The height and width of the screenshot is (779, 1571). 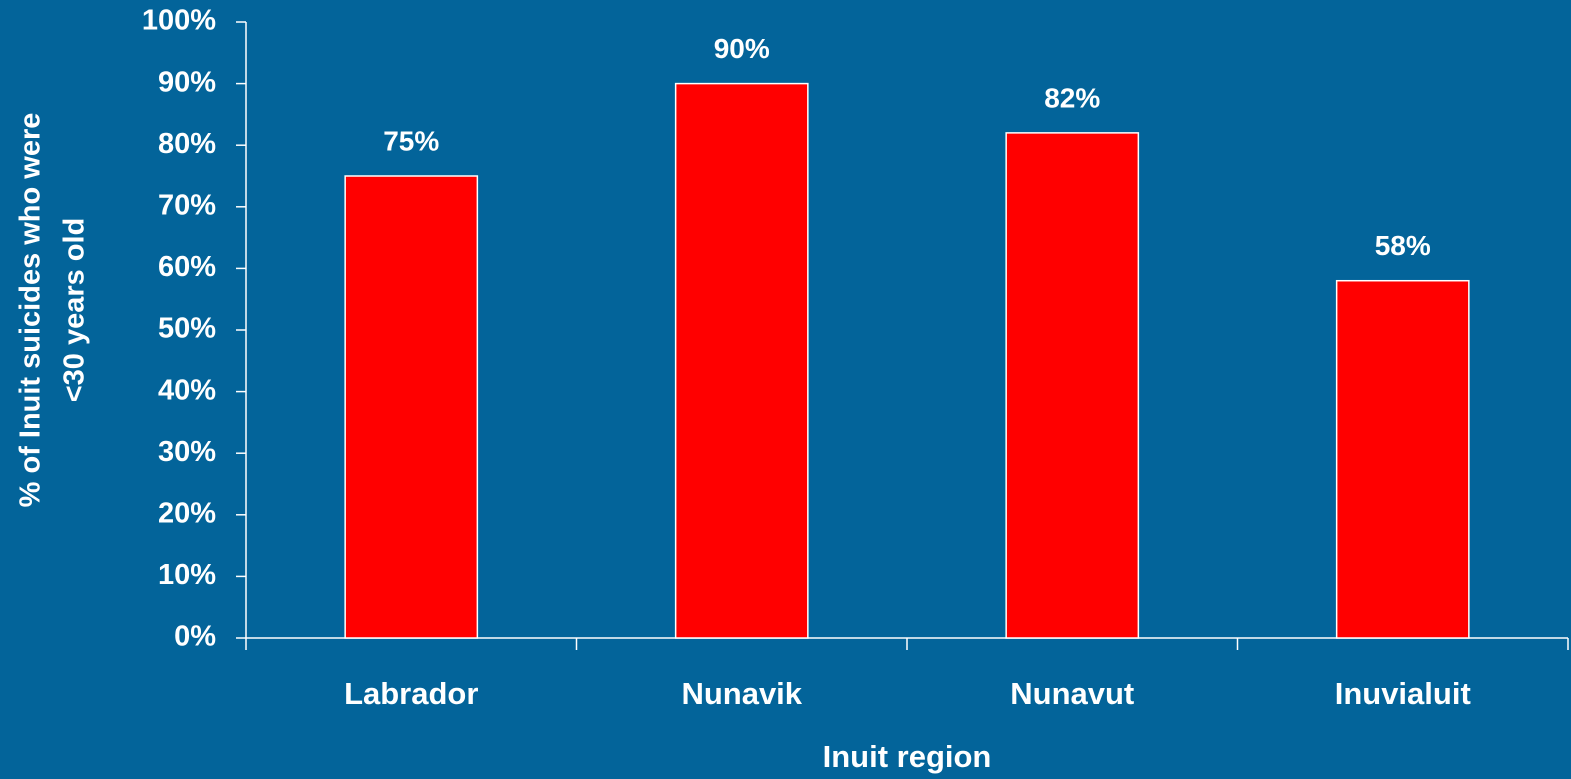 What do you see at coordinates (907, 756) in the screenshot?
I see `x-axis-title: Inuit region` at bounding box center [907, 756].